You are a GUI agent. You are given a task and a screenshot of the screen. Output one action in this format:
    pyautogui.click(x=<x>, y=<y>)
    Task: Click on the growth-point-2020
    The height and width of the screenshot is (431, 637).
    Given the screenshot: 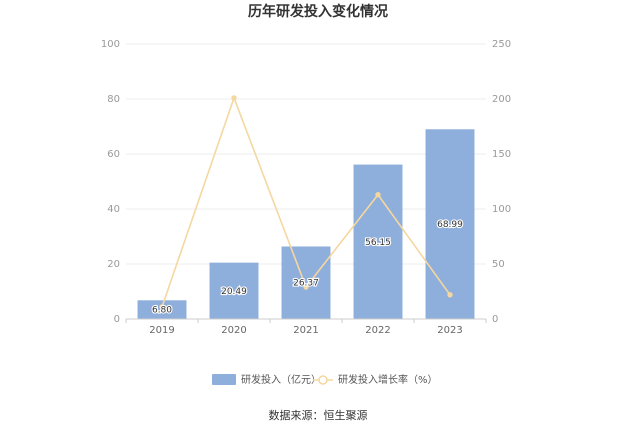 What is the action you would take?
    pyautogui.click(x=234, y=98)
    